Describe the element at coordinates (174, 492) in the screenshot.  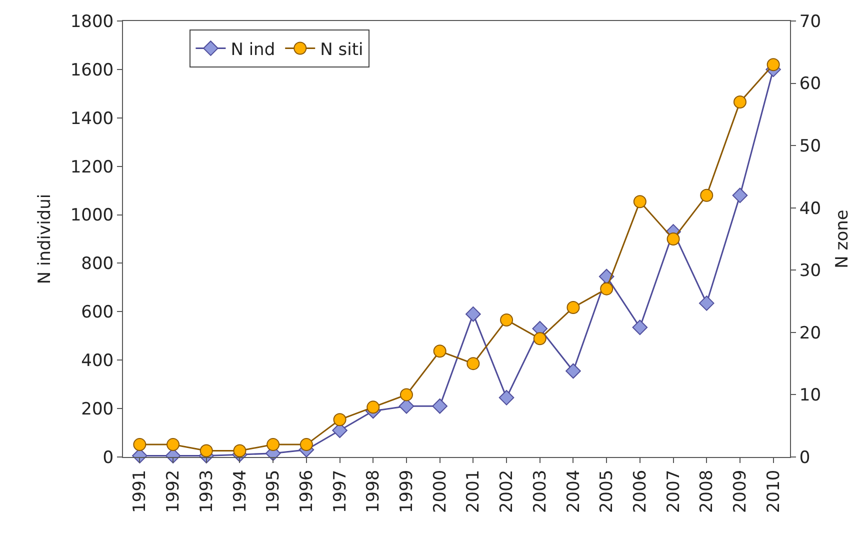
I see `x-tick-label: 1992` at that location.